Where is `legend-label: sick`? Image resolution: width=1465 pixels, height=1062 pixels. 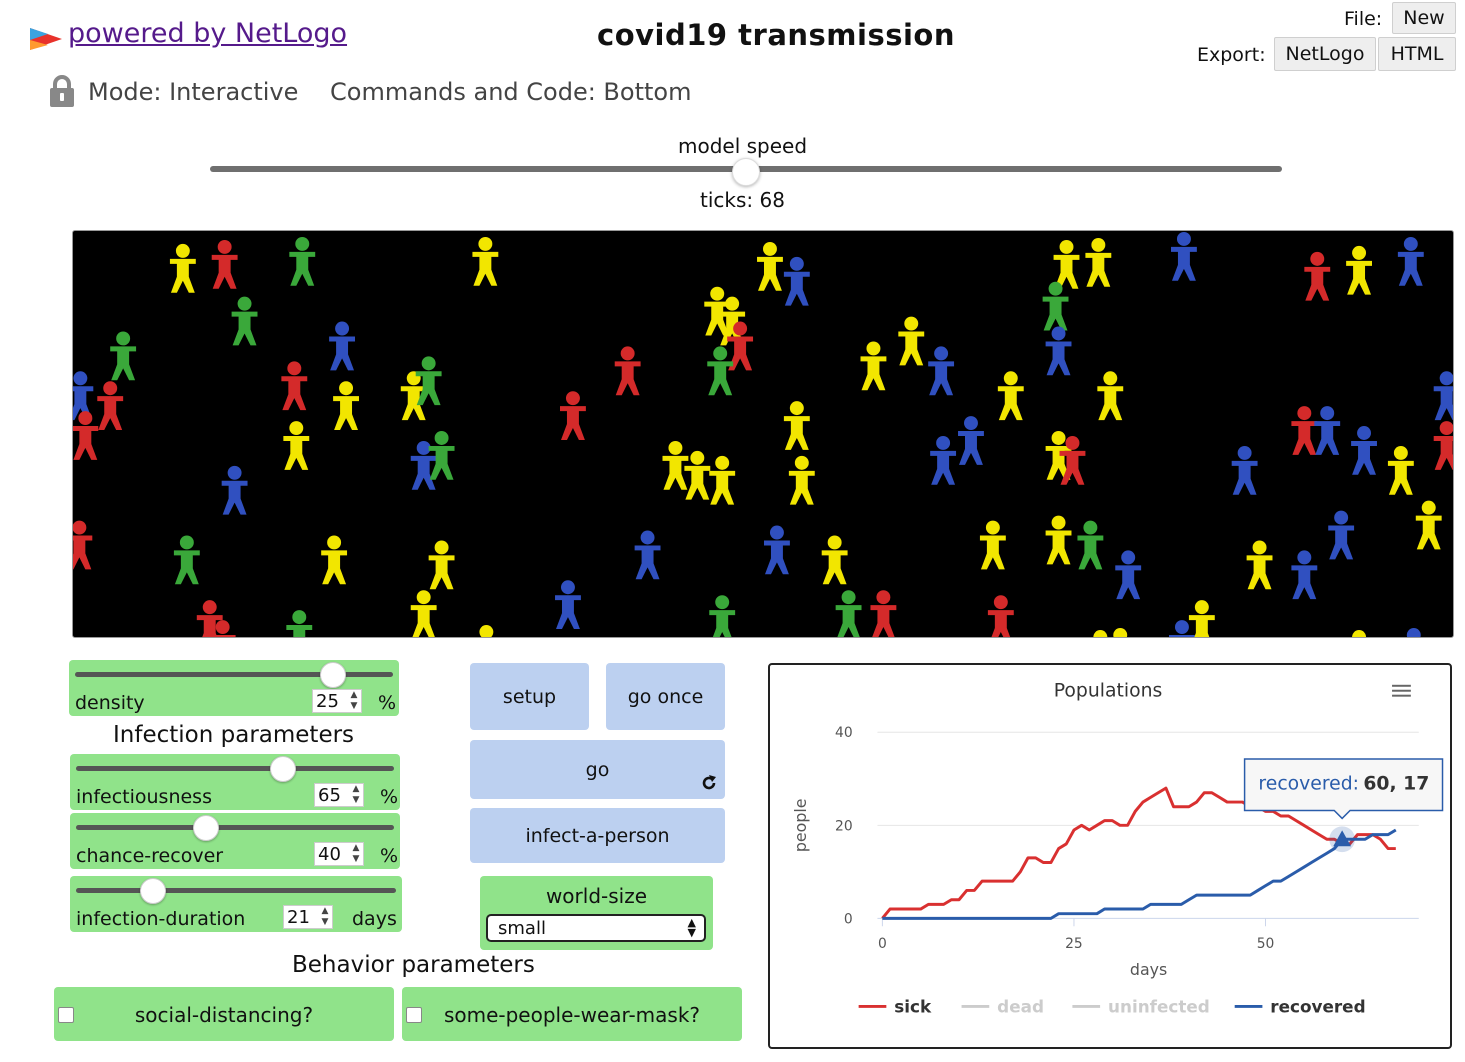
legend-label: sick is located at coordinates (913, 1006).